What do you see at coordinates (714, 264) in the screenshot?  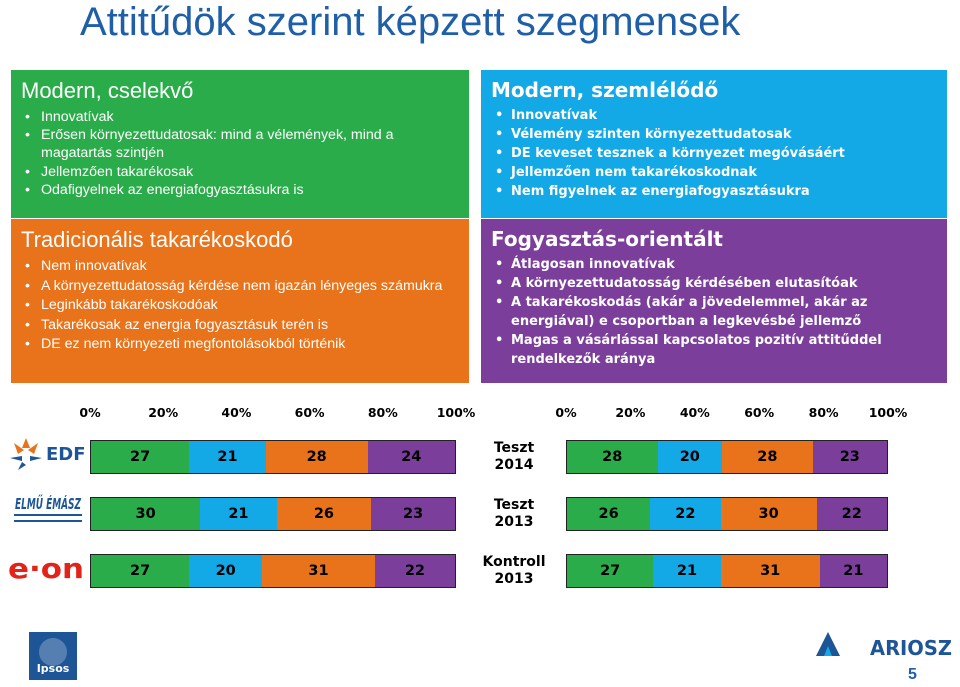 I see `list-item: Átlagosan innovatívak` at bounding box center [714, 264].